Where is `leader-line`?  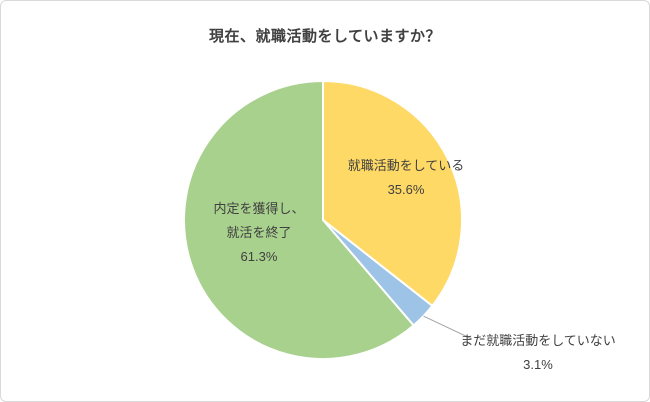 leader-line is located at coordinates (448, 327).